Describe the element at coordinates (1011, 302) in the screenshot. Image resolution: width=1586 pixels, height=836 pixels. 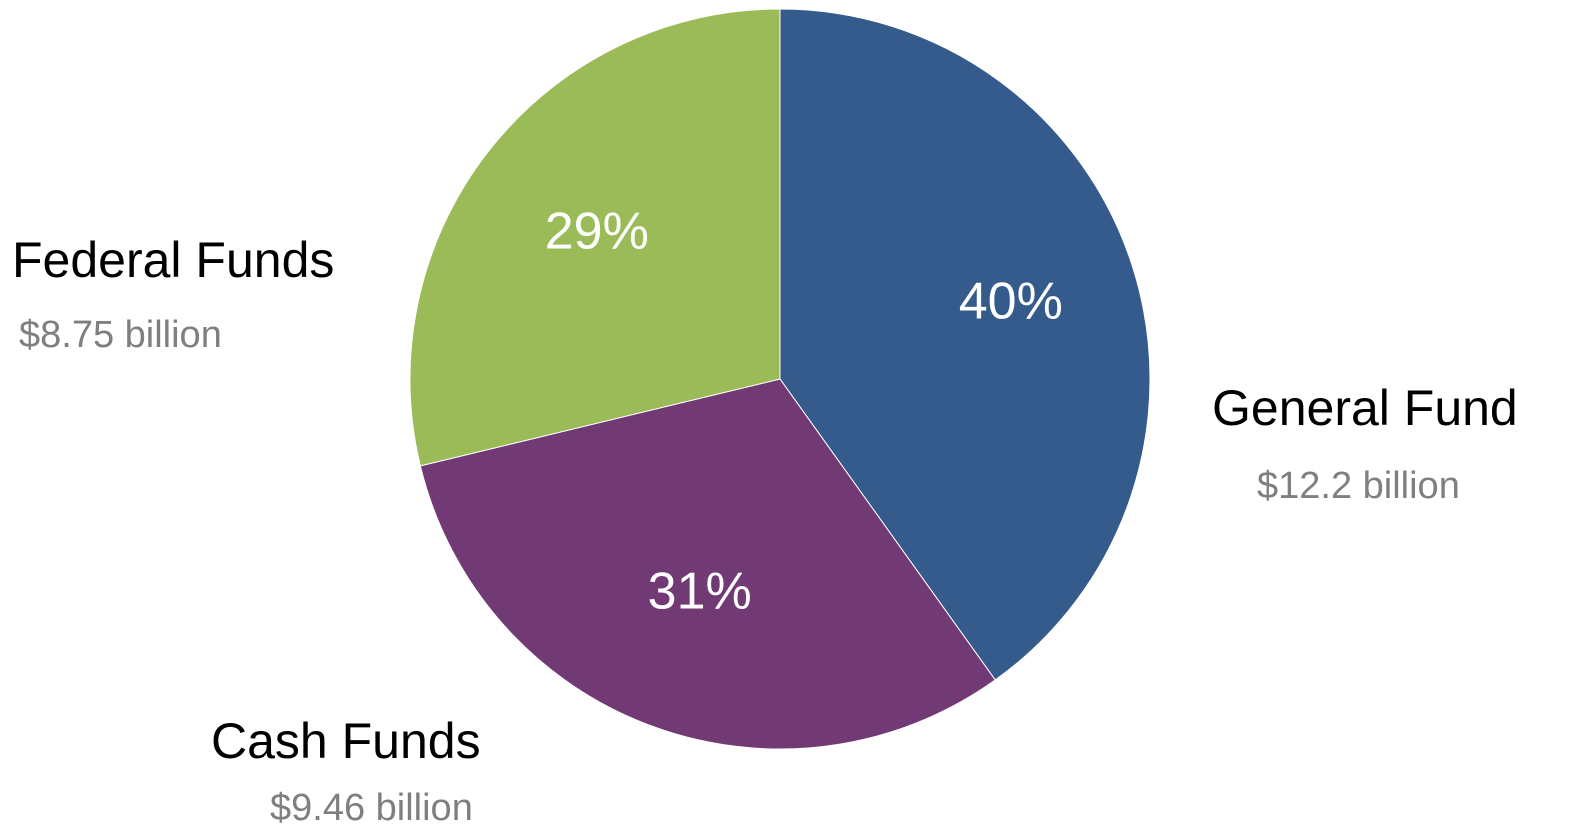
I see `percent-label-general-fund: 40%` at that location.